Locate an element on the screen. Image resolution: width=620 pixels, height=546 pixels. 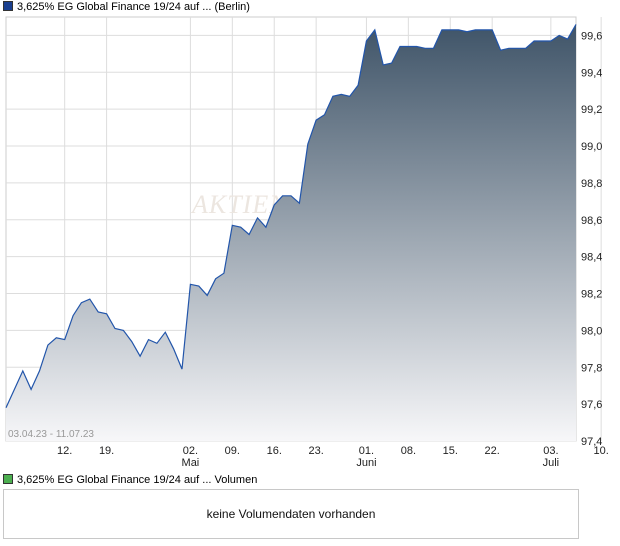
y-tick-label: 99,0 is located at coordinates (591, 147).